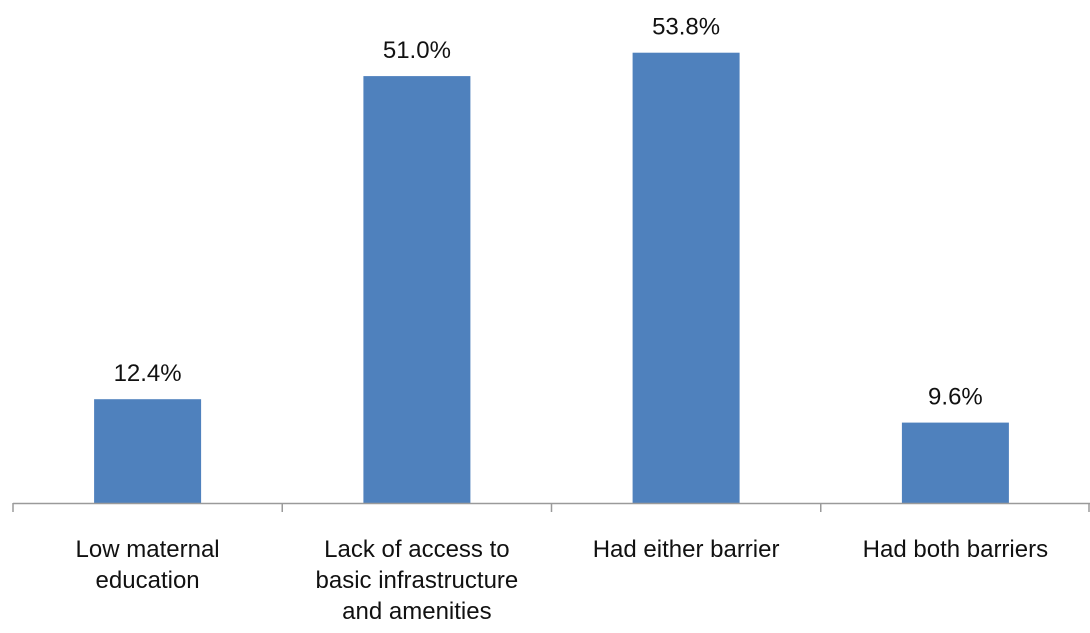 This screenshot has height=633, width=1090. Describe the element at coordinates (955, 397) in the screenshot. I see `data-label: 9.6%` at that location.